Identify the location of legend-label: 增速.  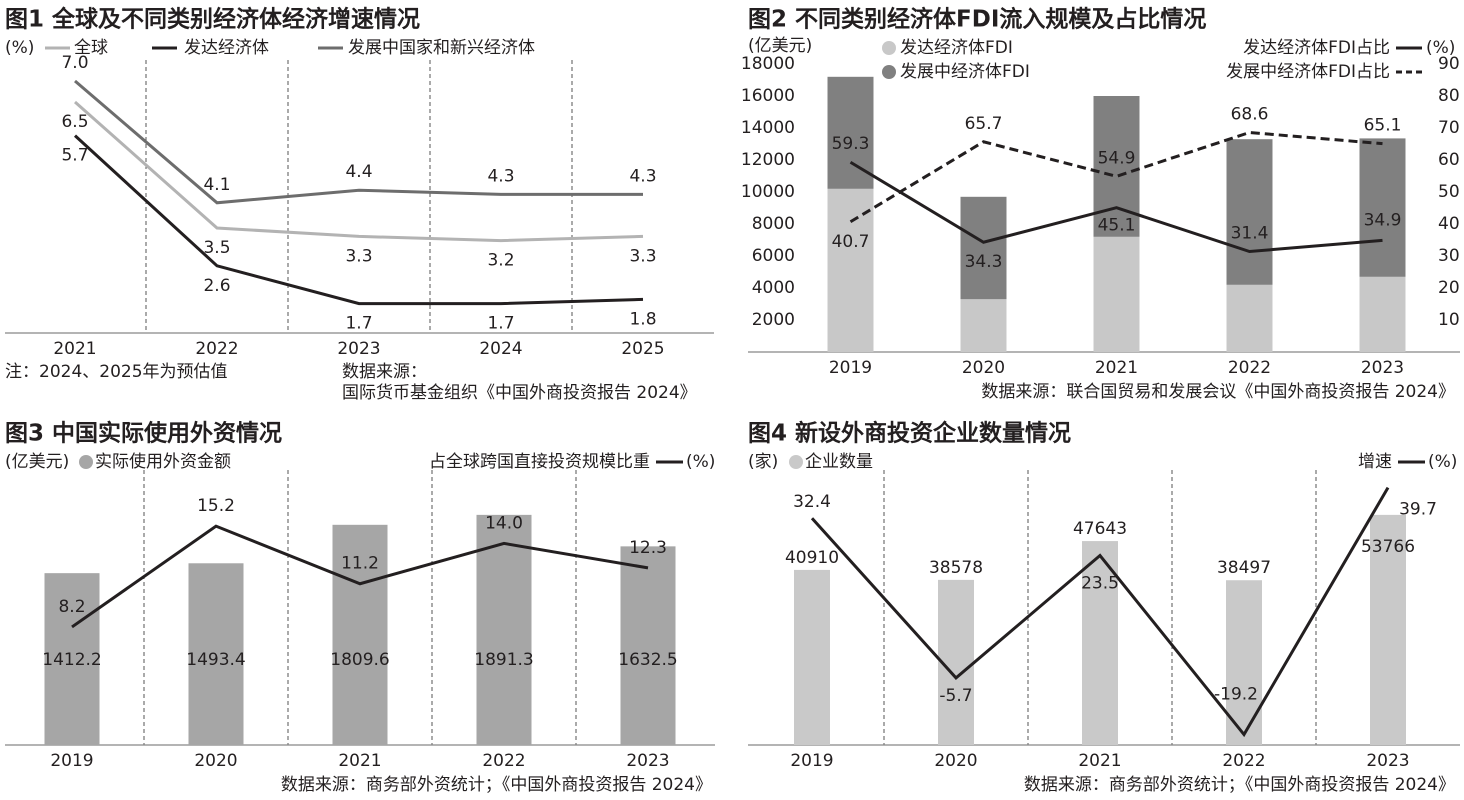
(1375, 462).